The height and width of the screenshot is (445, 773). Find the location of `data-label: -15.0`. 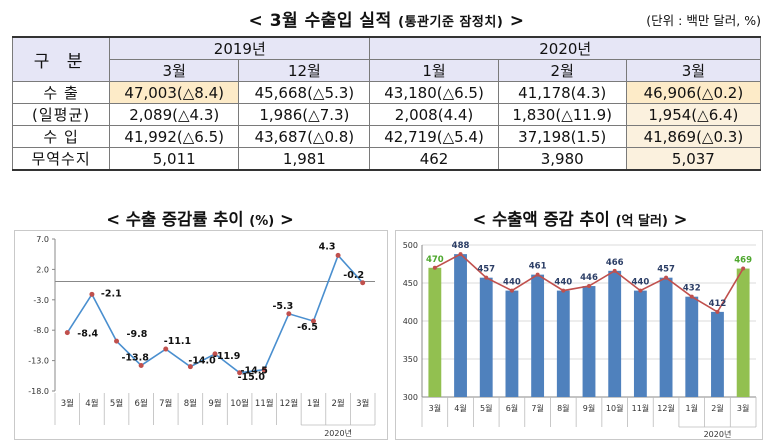

data-label: -15.0 is located at coordinates (252, 377).